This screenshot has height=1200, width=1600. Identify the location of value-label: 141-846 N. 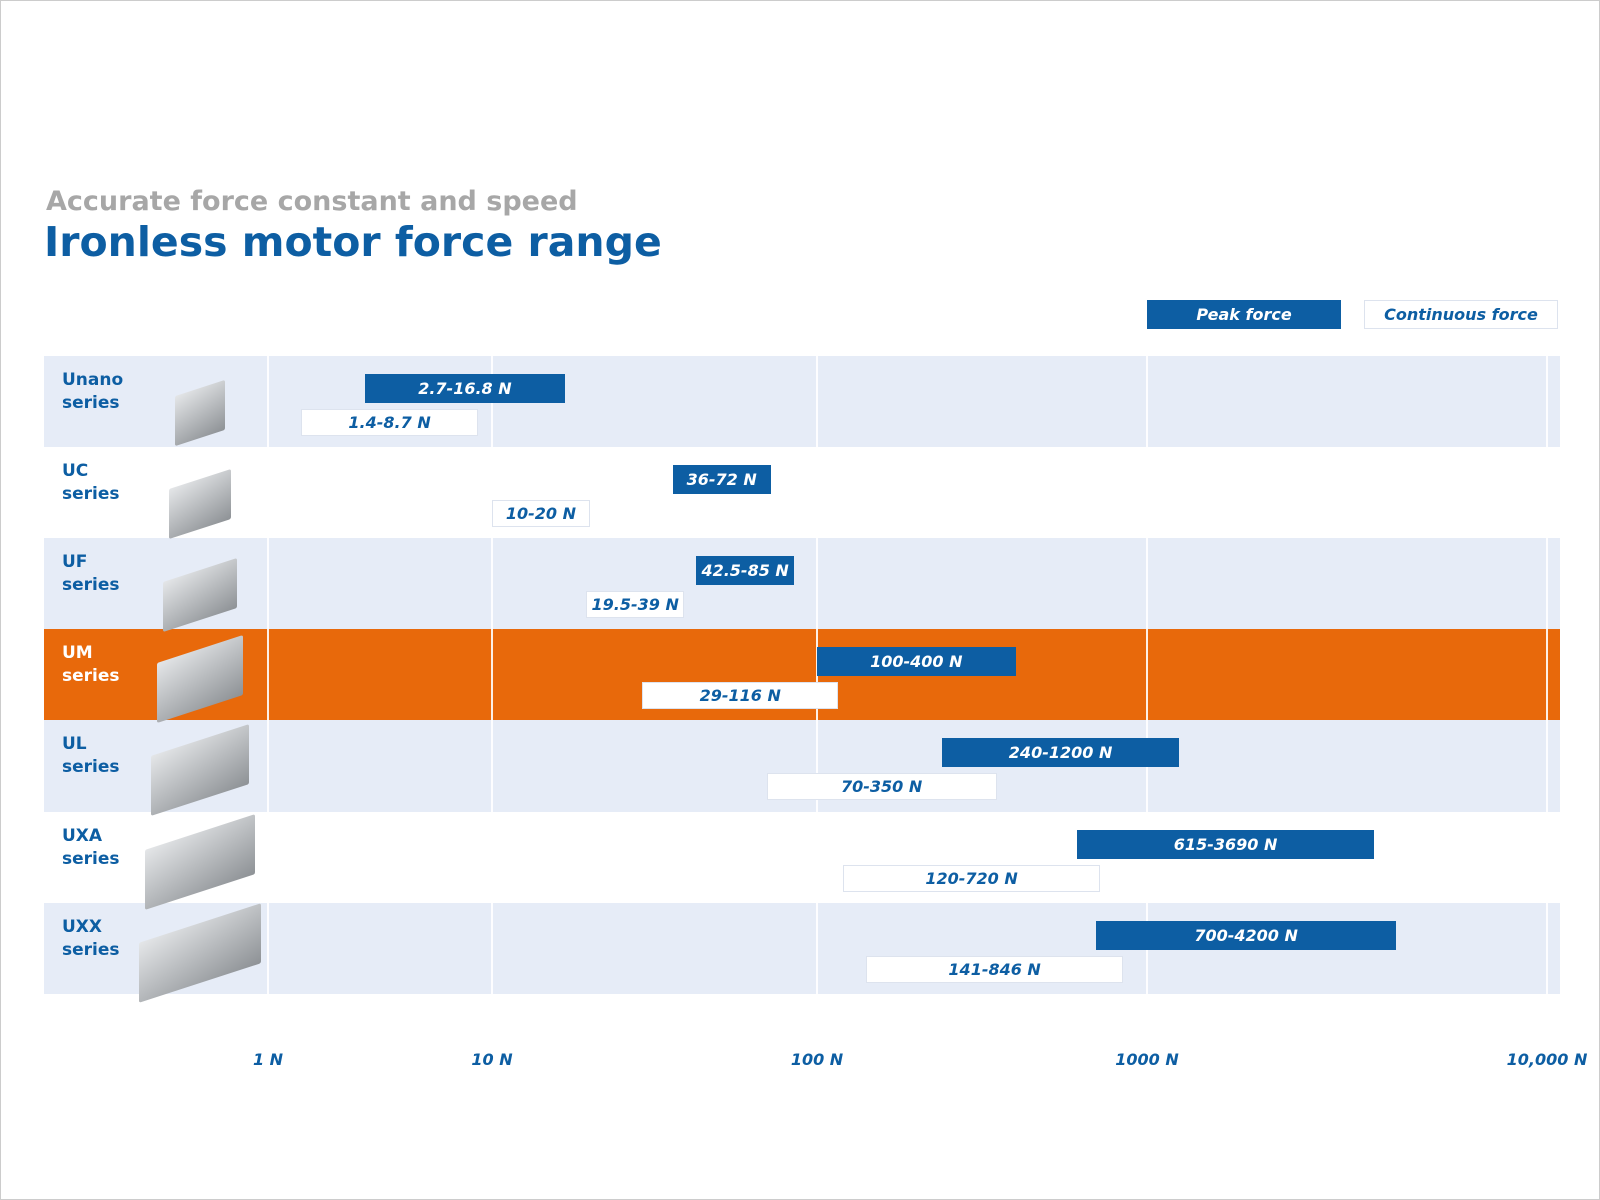
(994, 969).